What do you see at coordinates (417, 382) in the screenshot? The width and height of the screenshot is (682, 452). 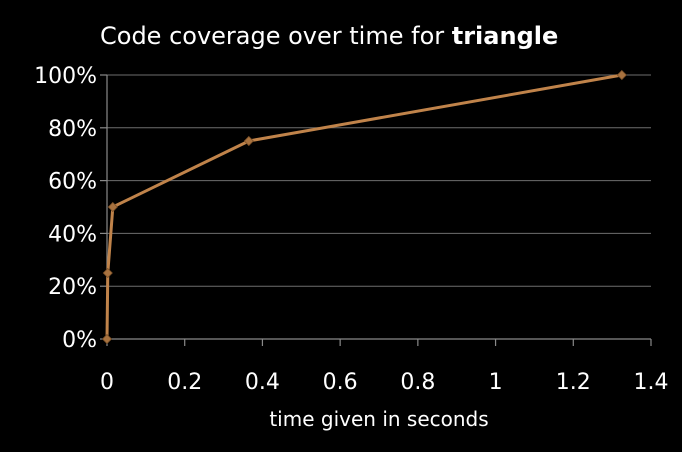 I see `x-tick-label-4: 0.8` at bounding box center [417, 382].